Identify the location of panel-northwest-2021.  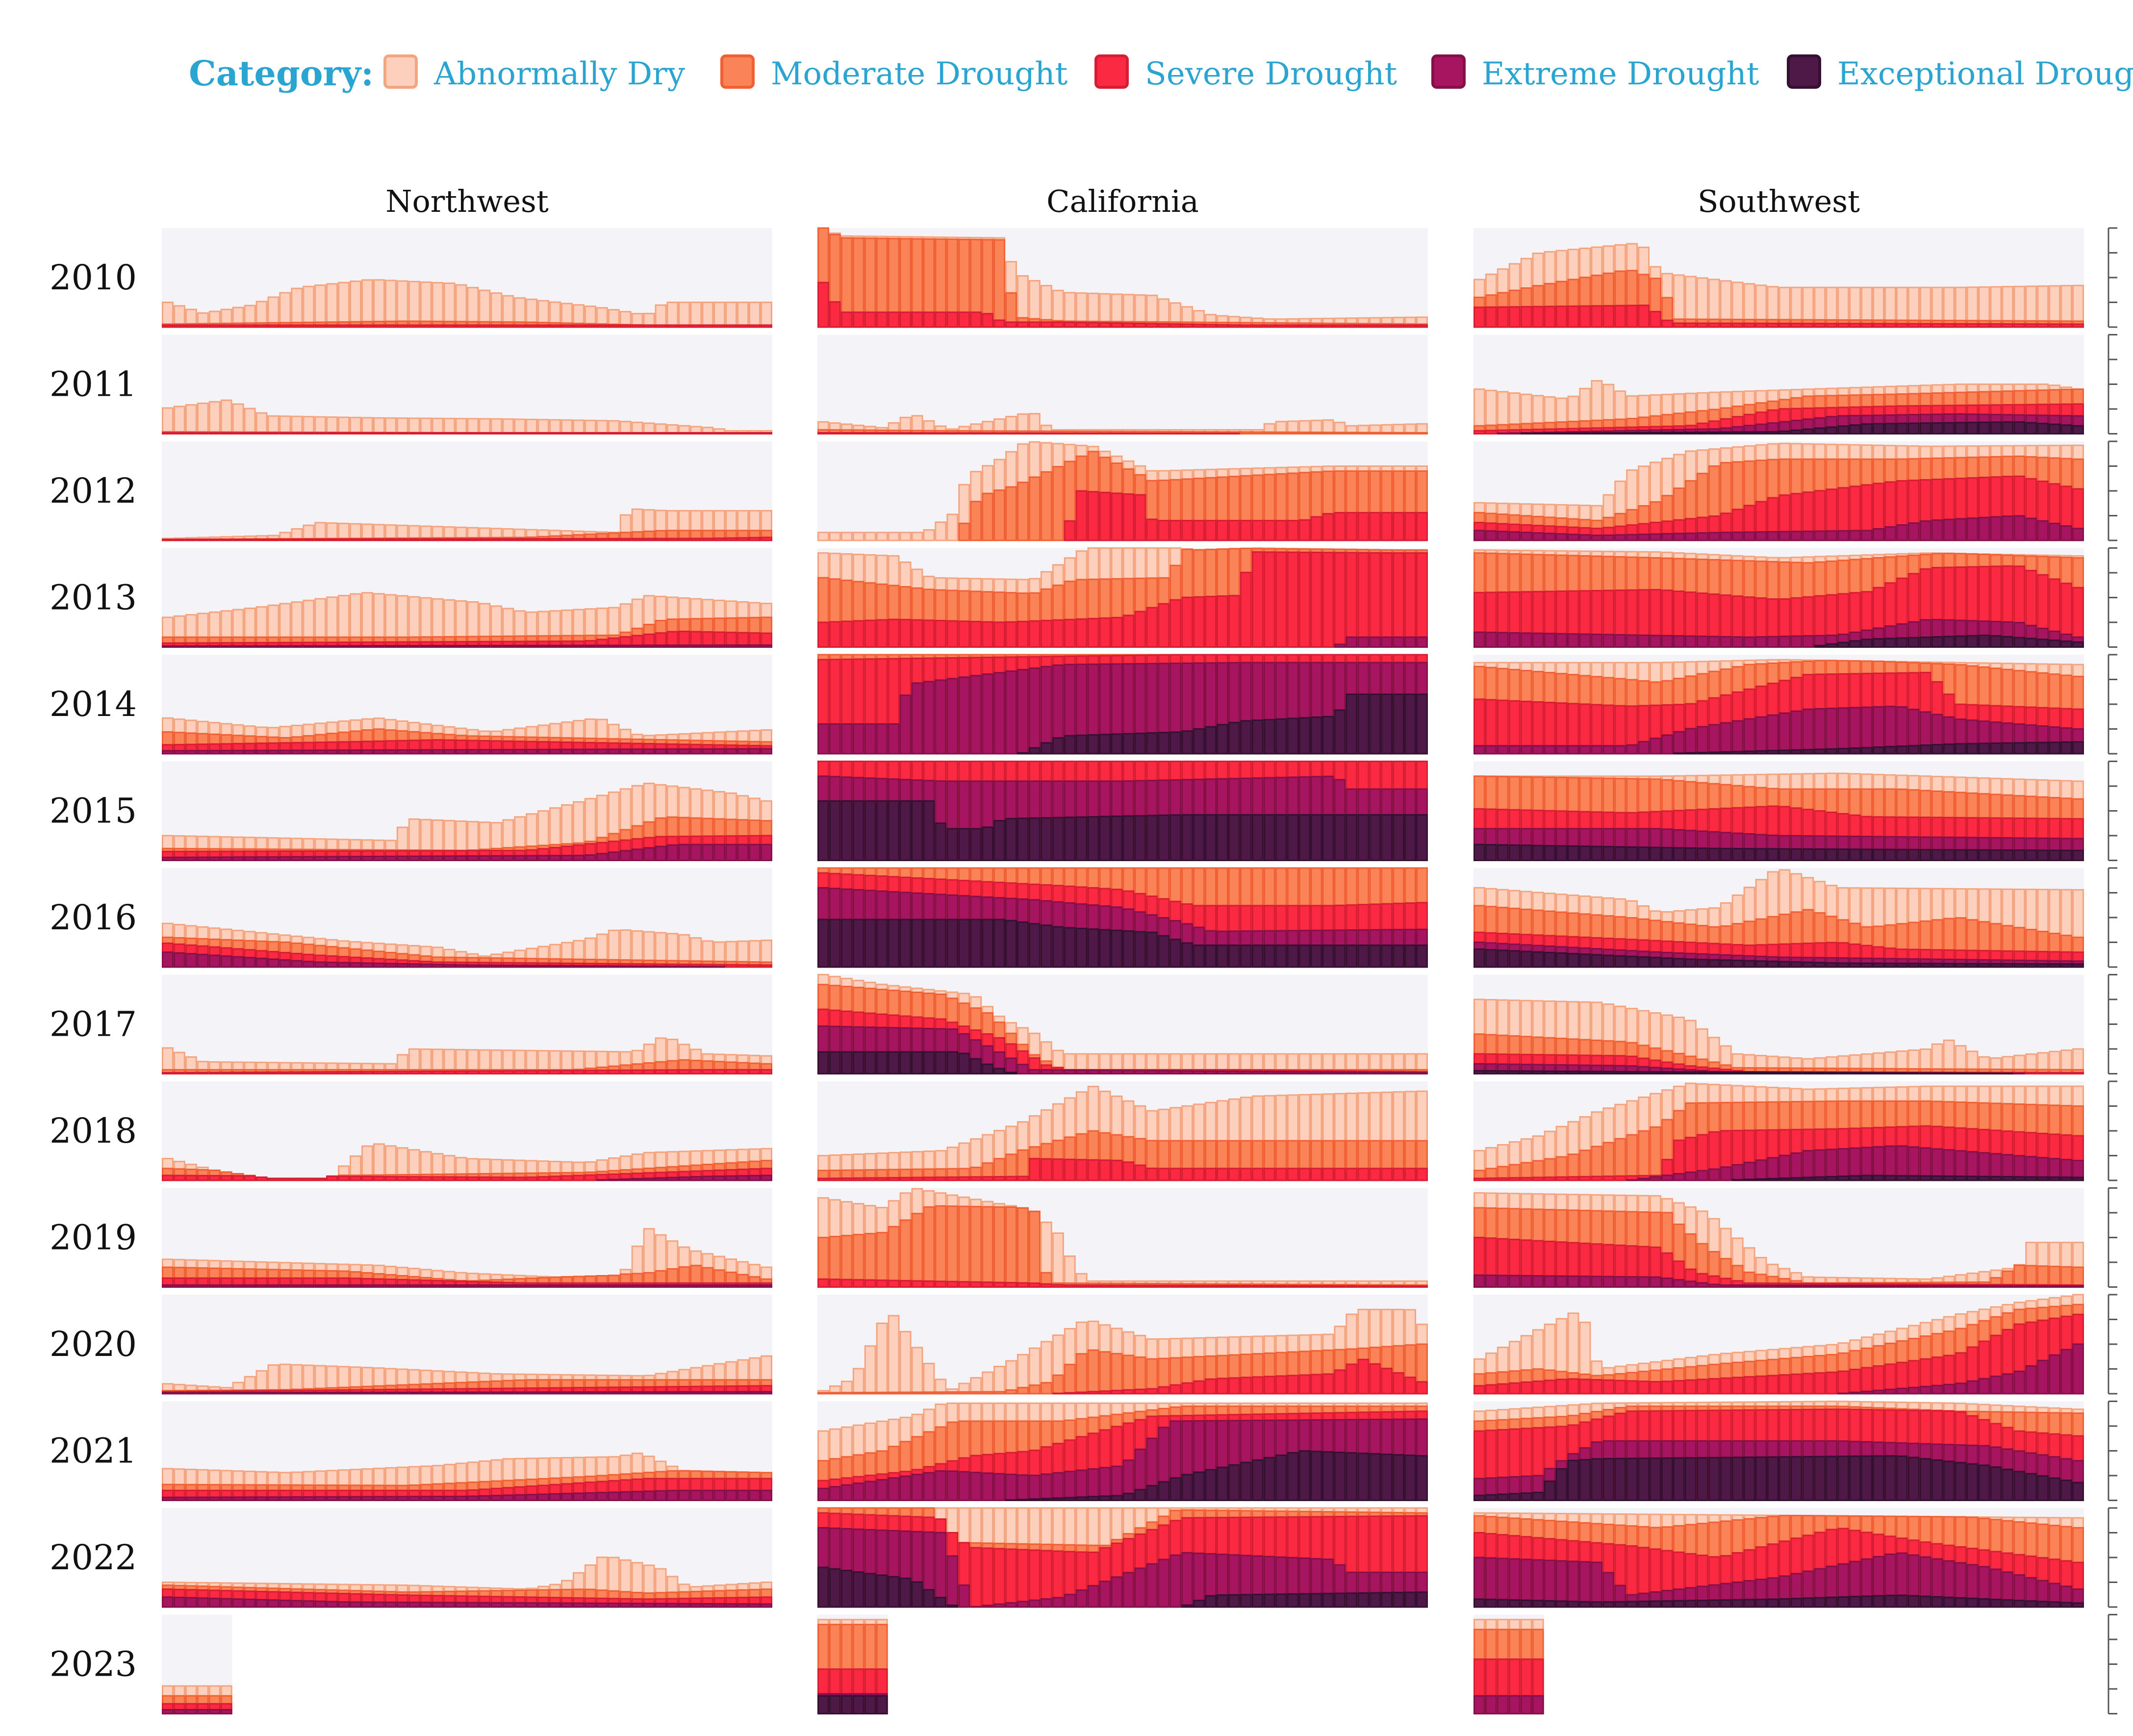
(467, 1452).